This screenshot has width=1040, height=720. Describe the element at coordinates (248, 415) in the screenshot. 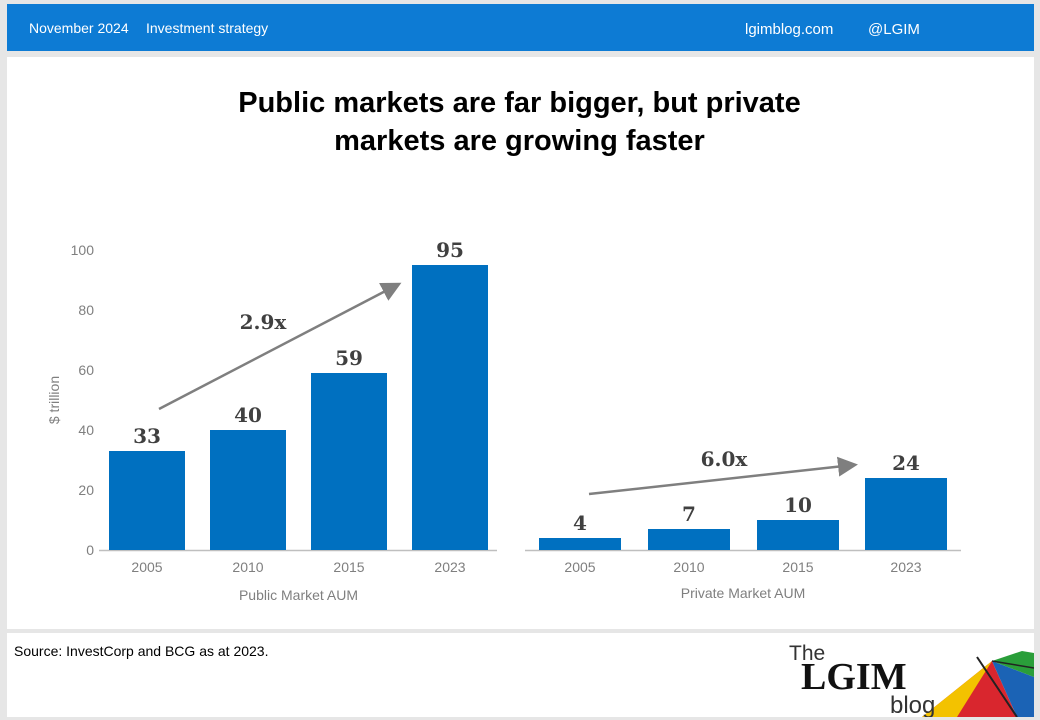

I see `data-label: 40` at that location.